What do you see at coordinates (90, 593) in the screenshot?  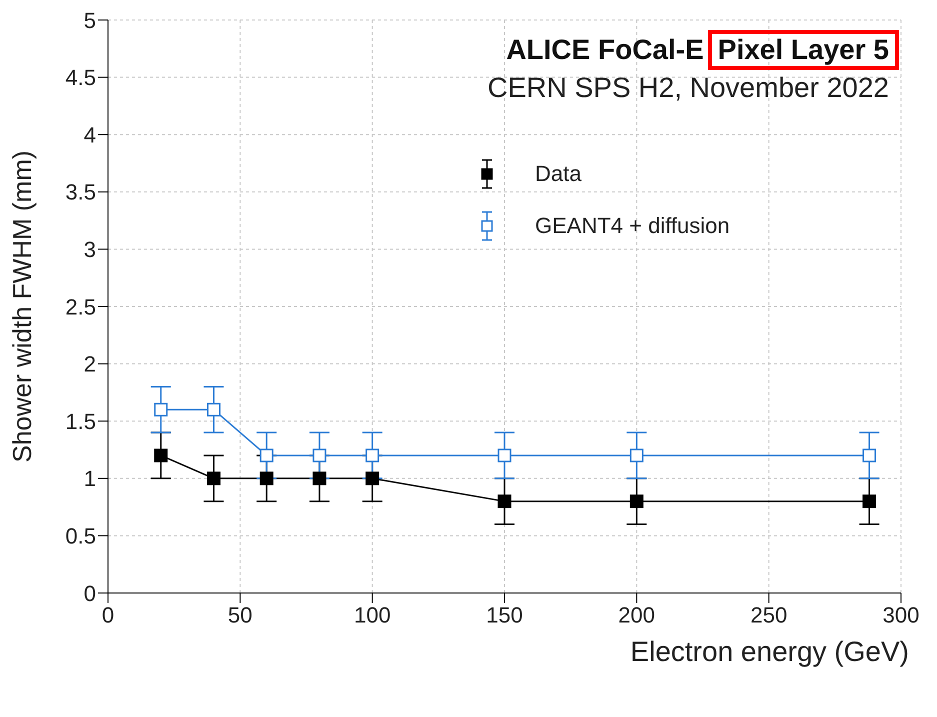 I see `y-tick-label: 0` at bounding box center [90, 593].